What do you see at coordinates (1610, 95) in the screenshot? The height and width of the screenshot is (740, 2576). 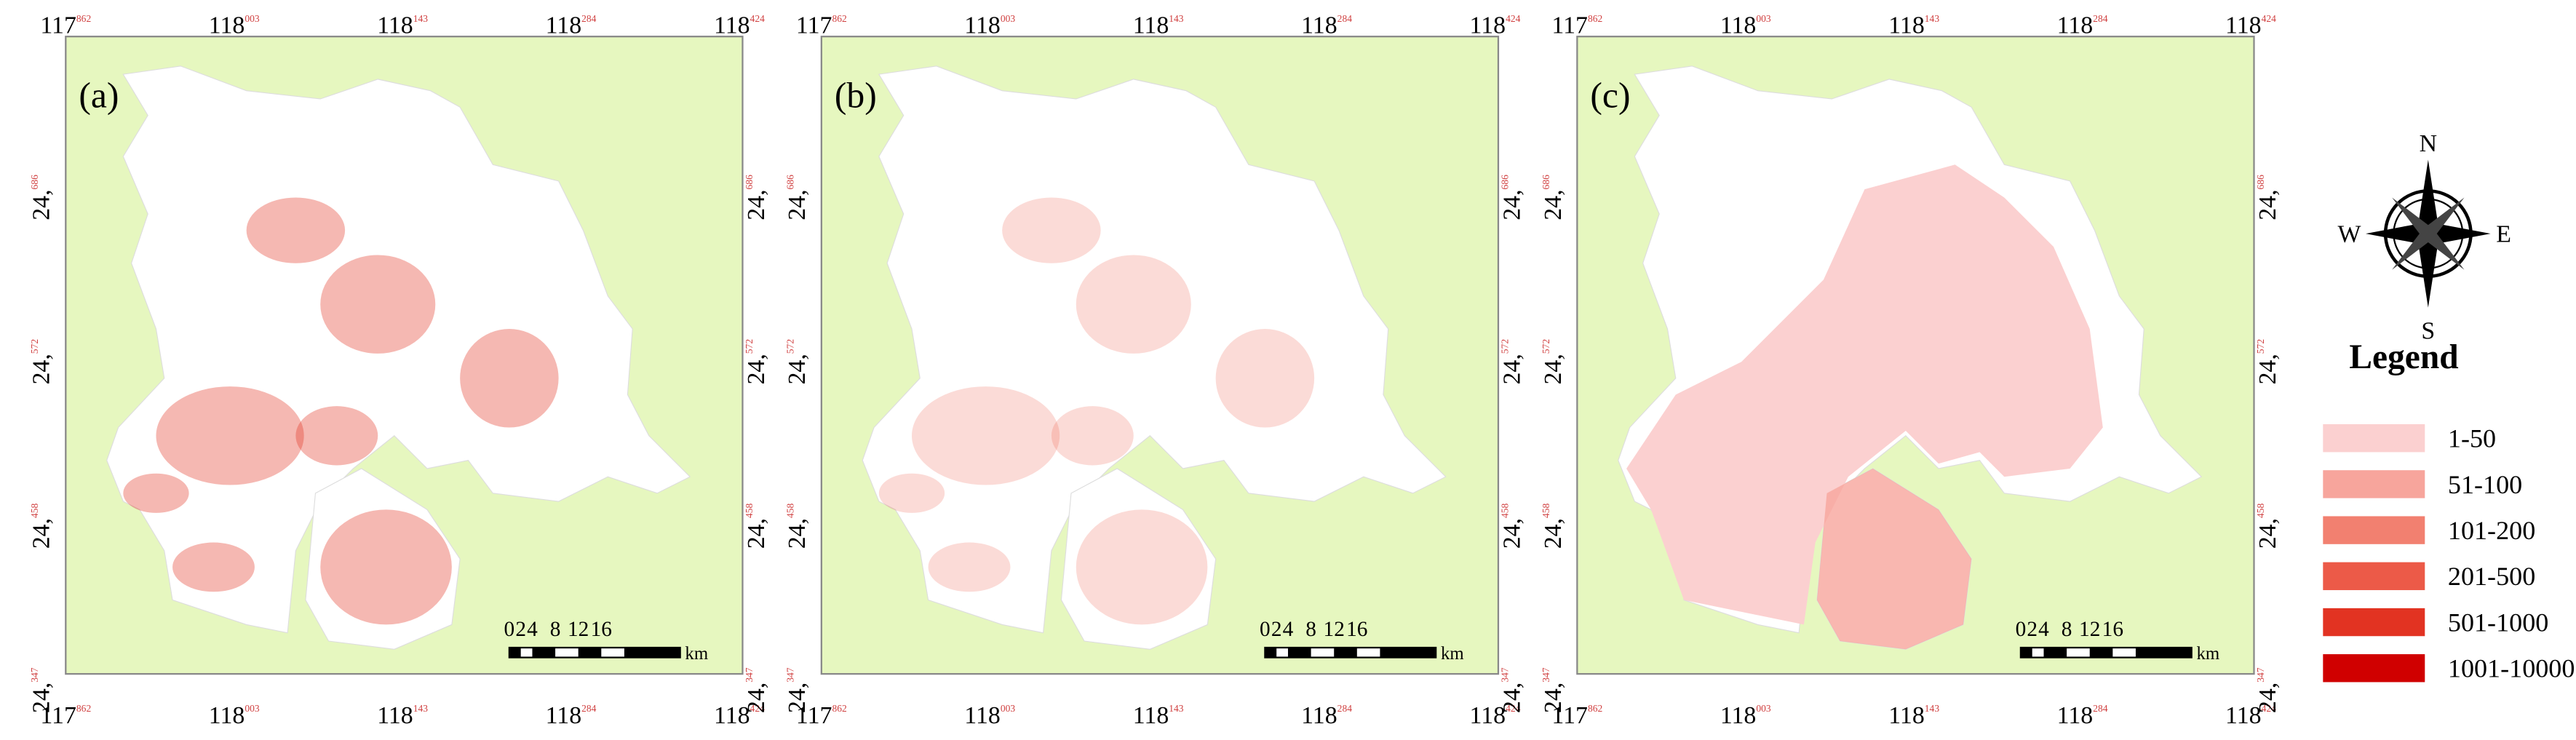 I see `panel-label: (c)` at bounding box center [1610, 95].